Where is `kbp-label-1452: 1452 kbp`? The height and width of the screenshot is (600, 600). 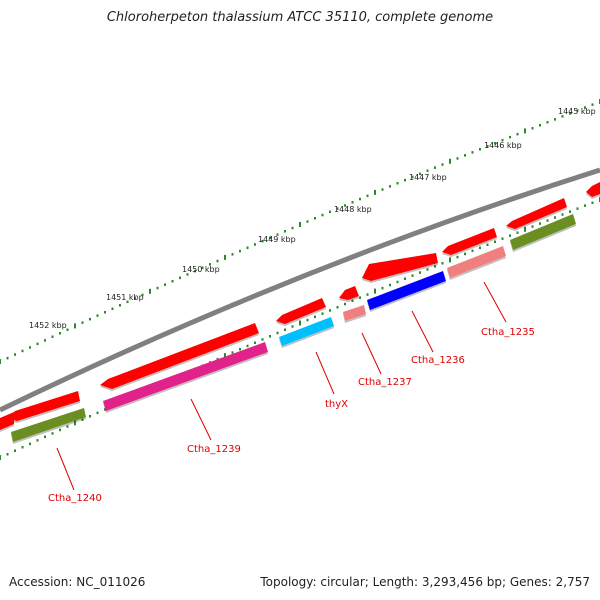
kbp-label-1452: 1452 kbp is located at coordinates (48, 325).